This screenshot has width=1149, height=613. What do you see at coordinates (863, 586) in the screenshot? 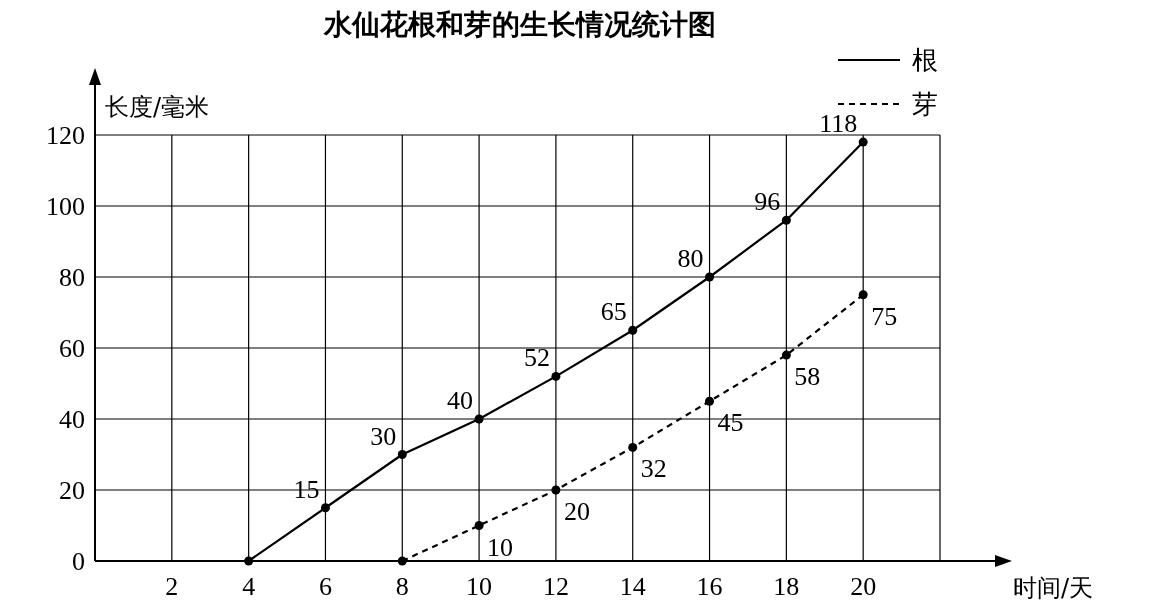
I see `x-tick-label: 20` at bounding box center [863, 586].